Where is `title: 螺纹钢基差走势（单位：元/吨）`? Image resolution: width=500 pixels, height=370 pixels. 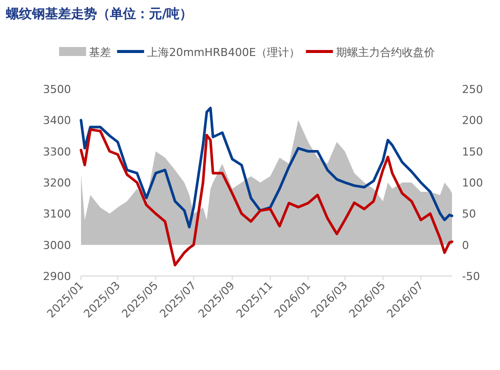
title: 螺纹钢基差走势（单位：元/吨） is located at coordinates (99, 14).